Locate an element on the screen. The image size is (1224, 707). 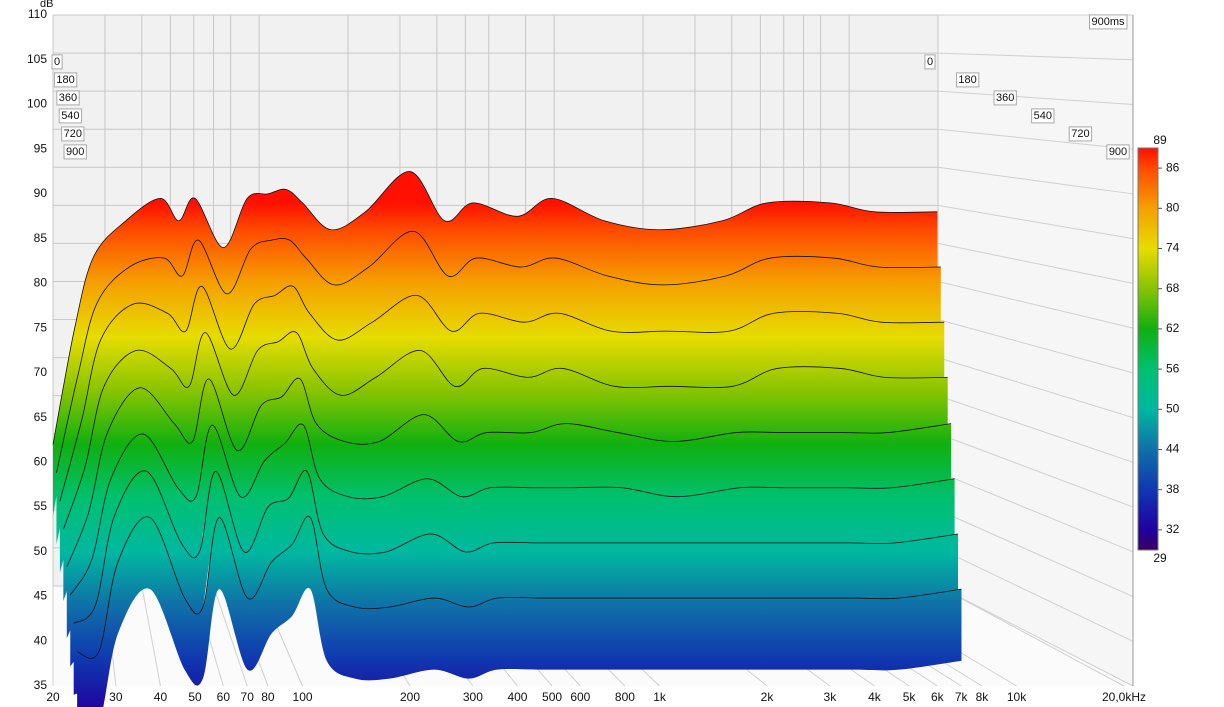
y-tick-label: 60 is located at coordinates (41, 462).